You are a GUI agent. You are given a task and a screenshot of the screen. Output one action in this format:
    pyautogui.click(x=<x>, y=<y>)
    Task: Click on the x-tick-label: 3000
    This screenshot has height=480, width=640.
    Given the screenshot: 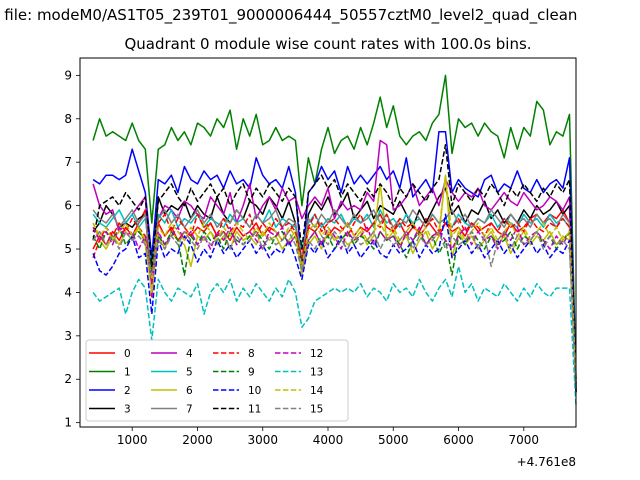 What is the action you would take?
    pyautogui.click(x=262, y=440)
    